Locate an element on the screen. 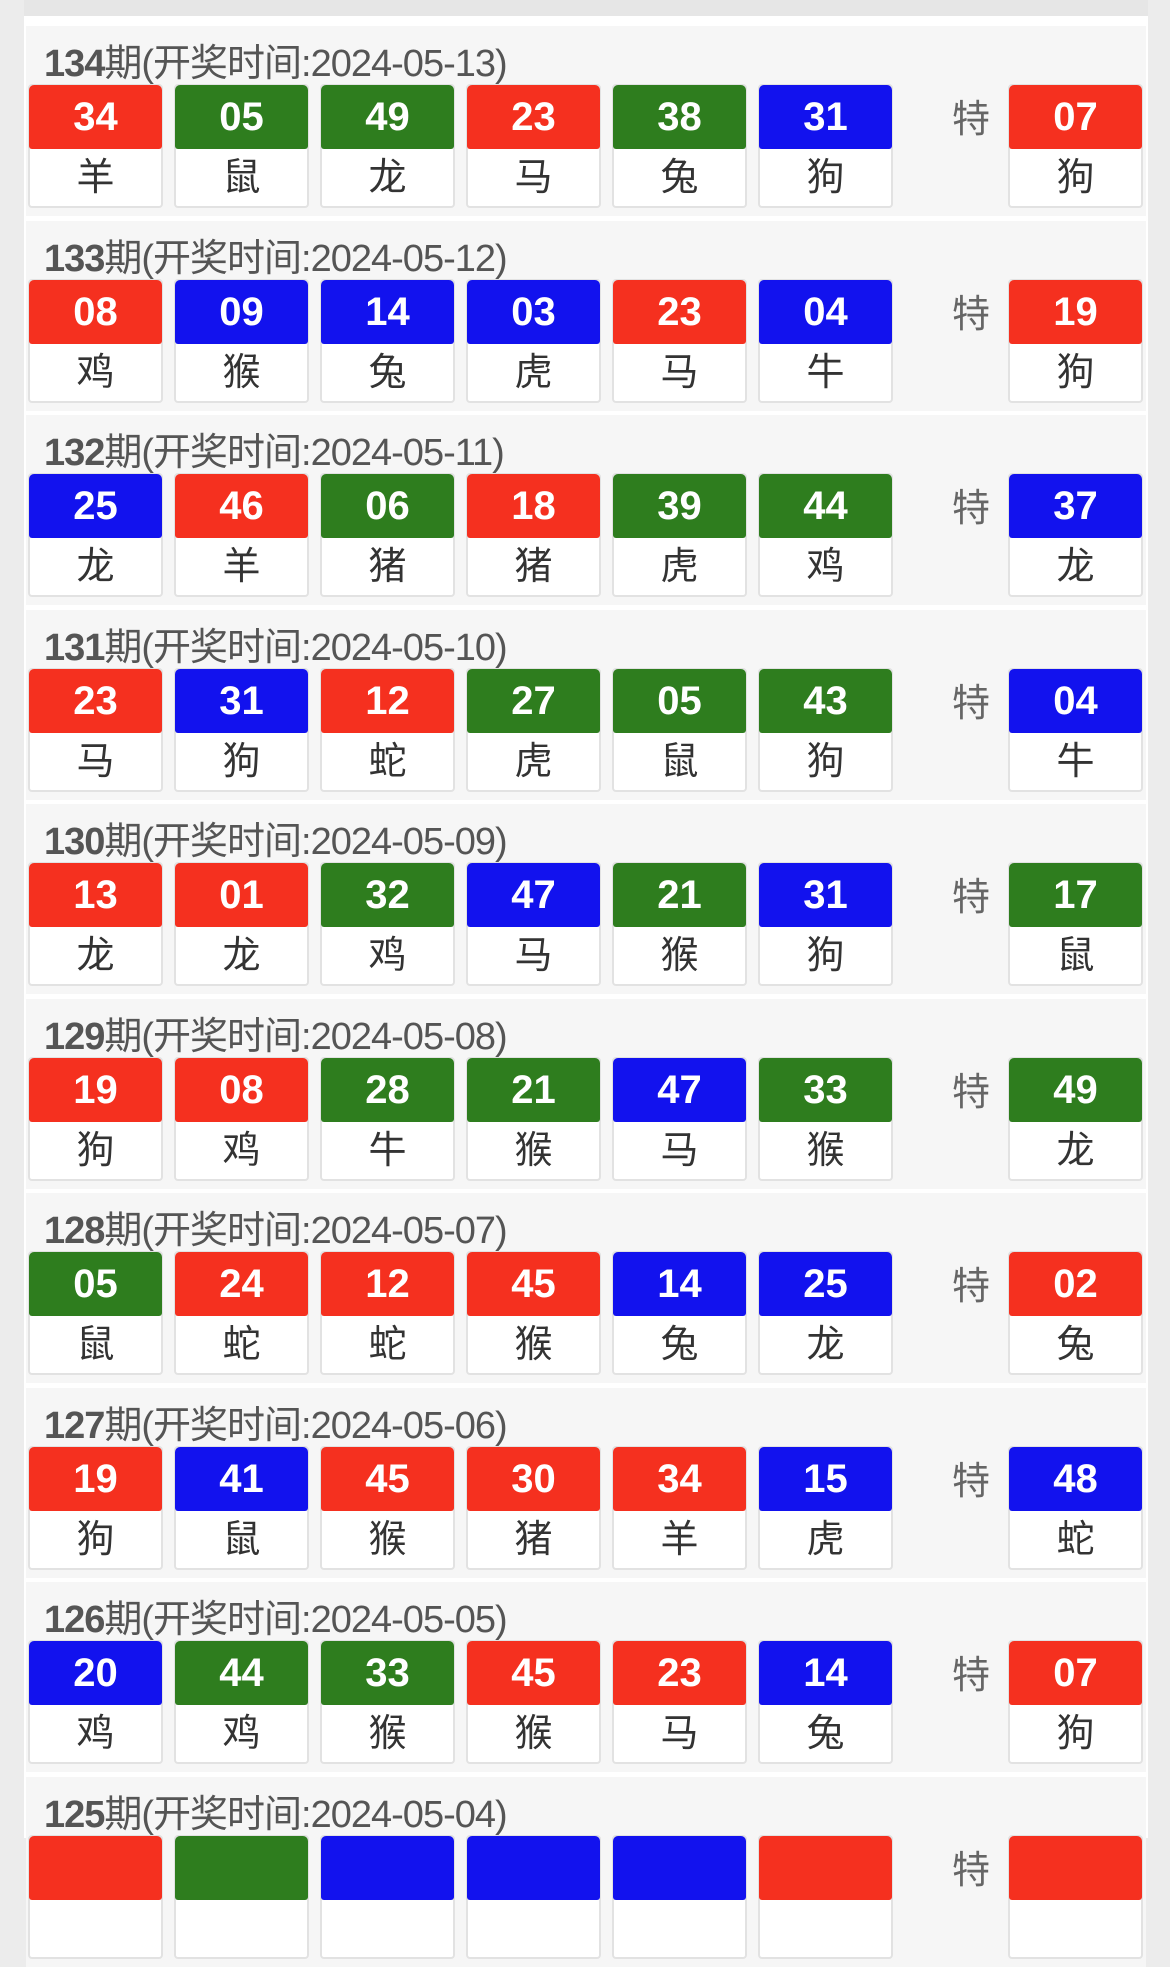 Image resolution: width=1170 pixels, height=1967 pixels. ball-number: 04 is located at coordinates (1075, 700).